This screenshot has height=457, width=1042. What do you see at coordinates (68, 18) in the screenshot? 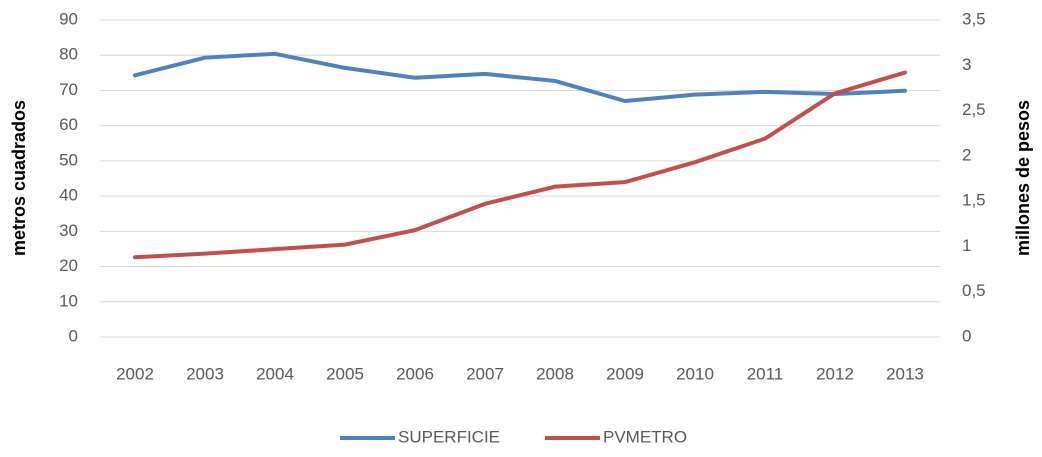
I see `y-tick-label: 90` at bounding box center [68, 18].